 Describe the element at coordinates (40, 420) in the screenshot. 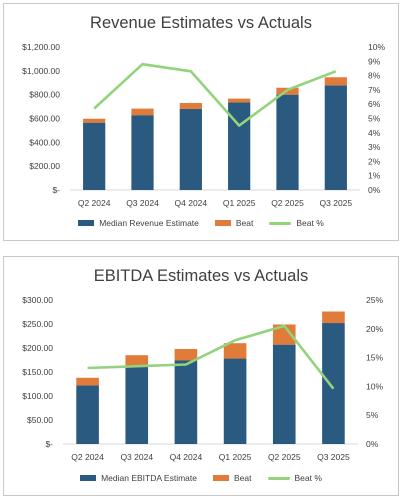

I see `y-tick-label: $50.00` at that location.